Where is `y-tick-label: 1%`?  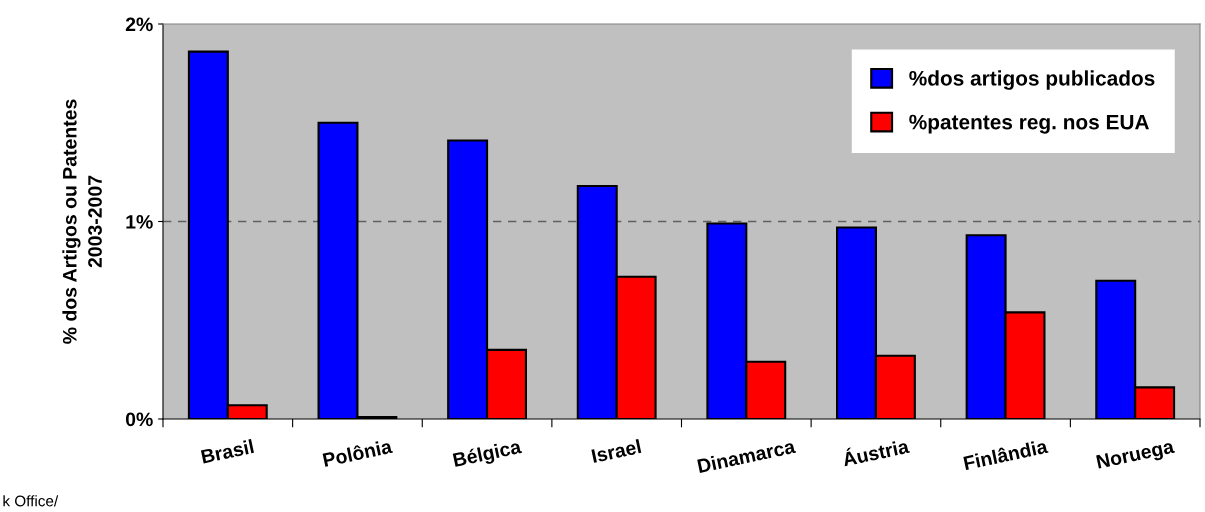 y-tick-label: 1% is located at coordinates (139, 222).